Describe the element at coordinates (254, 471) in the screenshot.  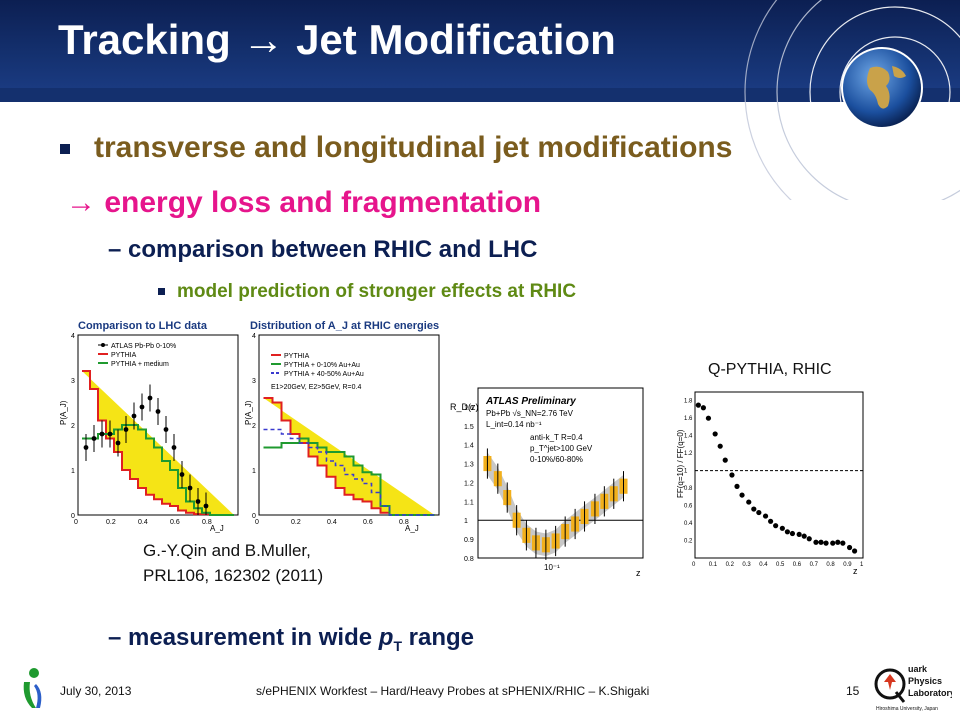
I see `y-tick-label: 1` at that location.